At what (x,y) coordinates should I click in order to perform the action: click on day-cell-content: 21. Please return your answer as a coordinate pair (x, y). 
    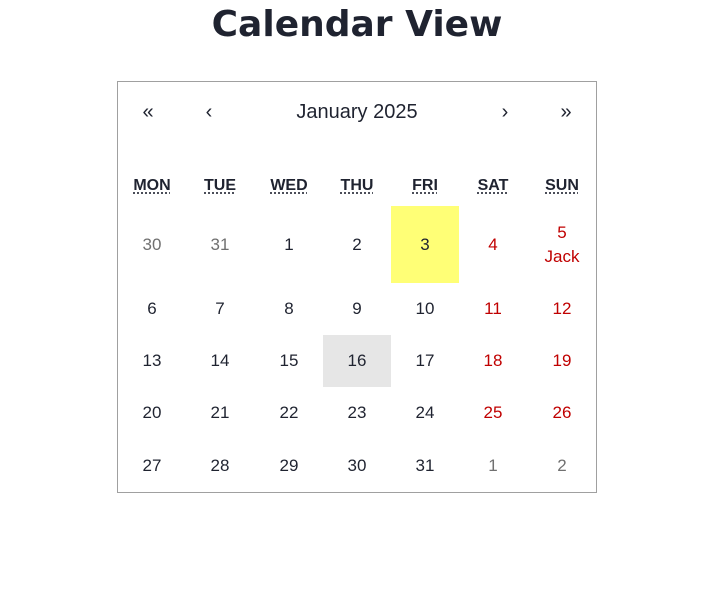
    Looking at the image, I should click on (220, 413).